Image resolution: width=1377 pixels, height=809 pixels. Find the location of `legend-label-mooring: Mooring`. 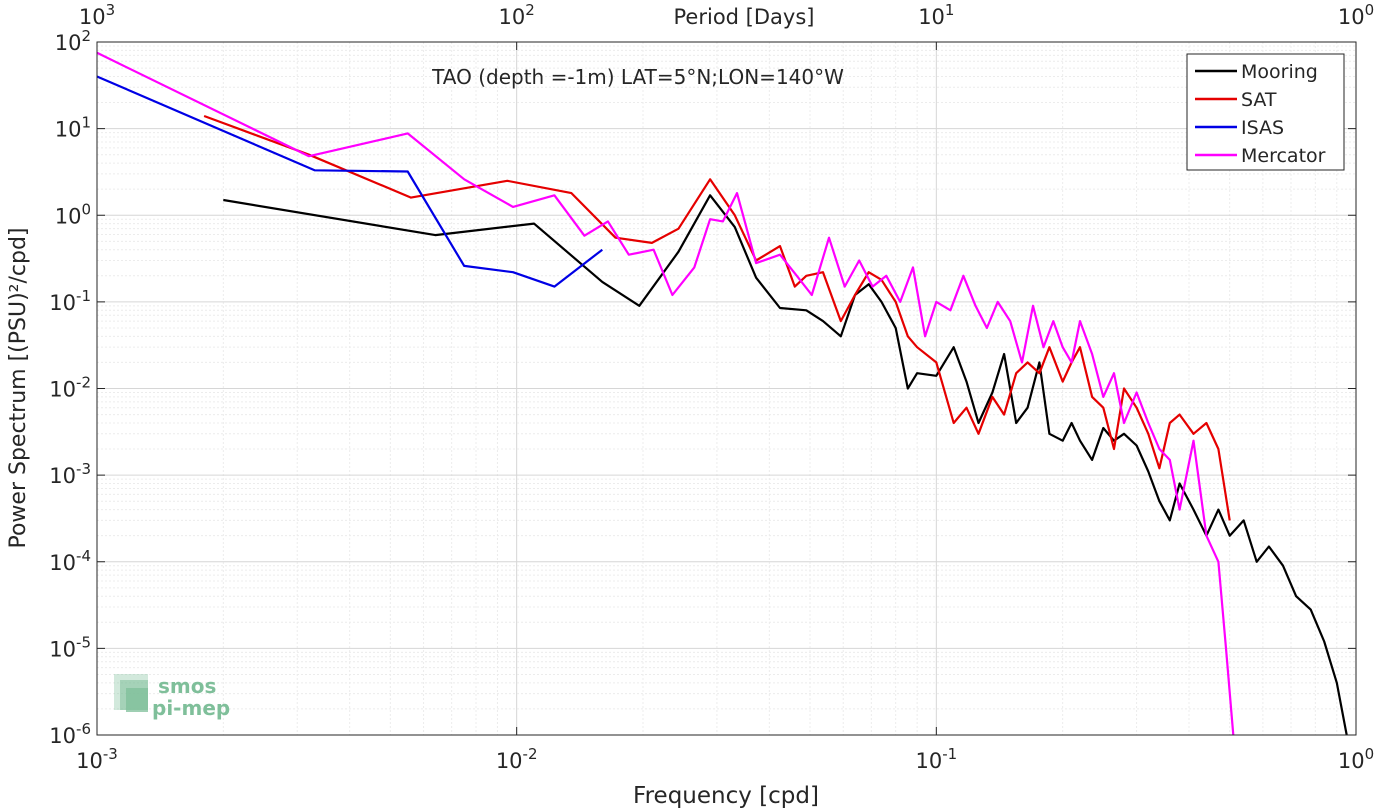

legend-label-mooring: Mooring is located at coordinates (1279, 72).